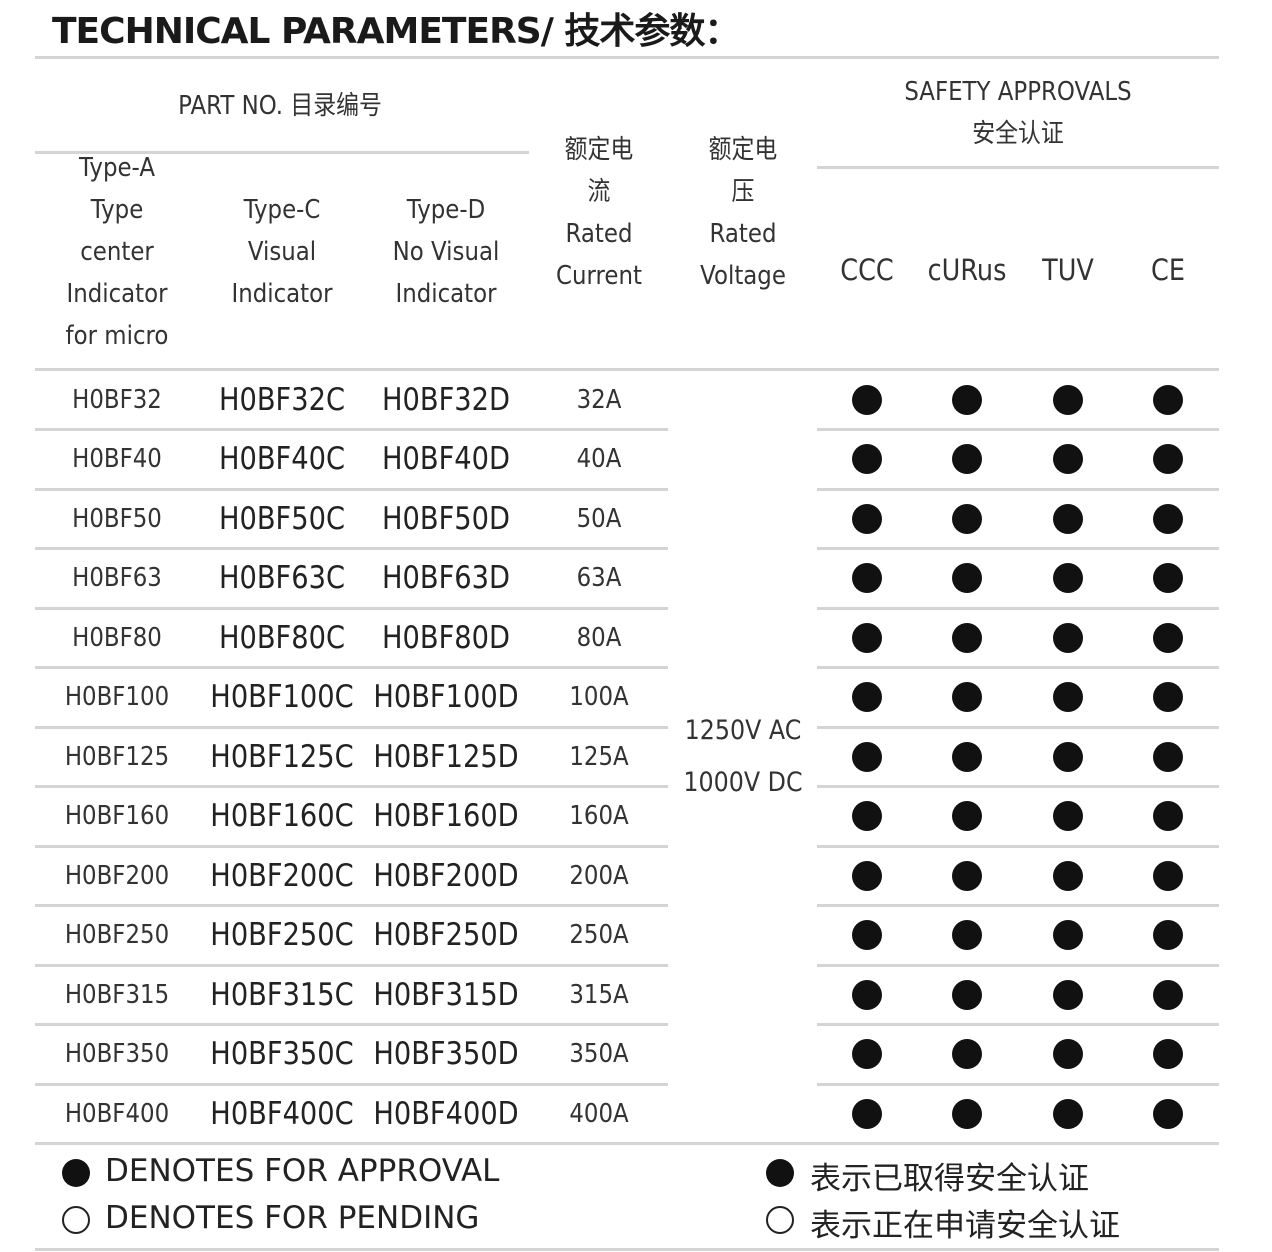 This screenshot has width=1272, height=1252. I want to click on cell-d: H0BF315D, so click(446, 994).